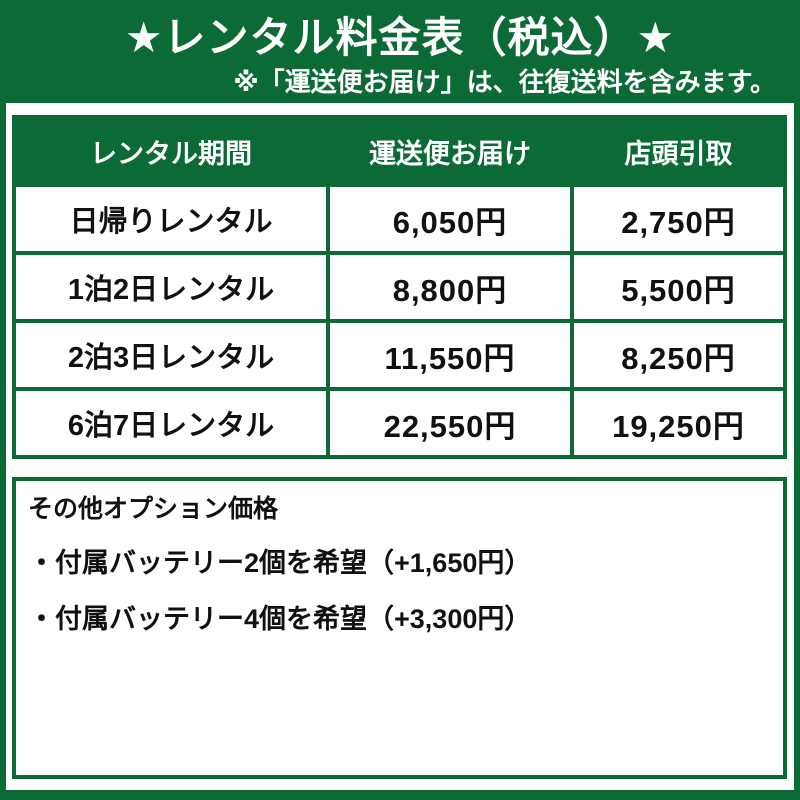  Describe the element at coordinates (171, 219) in the screenshot. I see `period-cell: 日帰りレンタル` at that location.